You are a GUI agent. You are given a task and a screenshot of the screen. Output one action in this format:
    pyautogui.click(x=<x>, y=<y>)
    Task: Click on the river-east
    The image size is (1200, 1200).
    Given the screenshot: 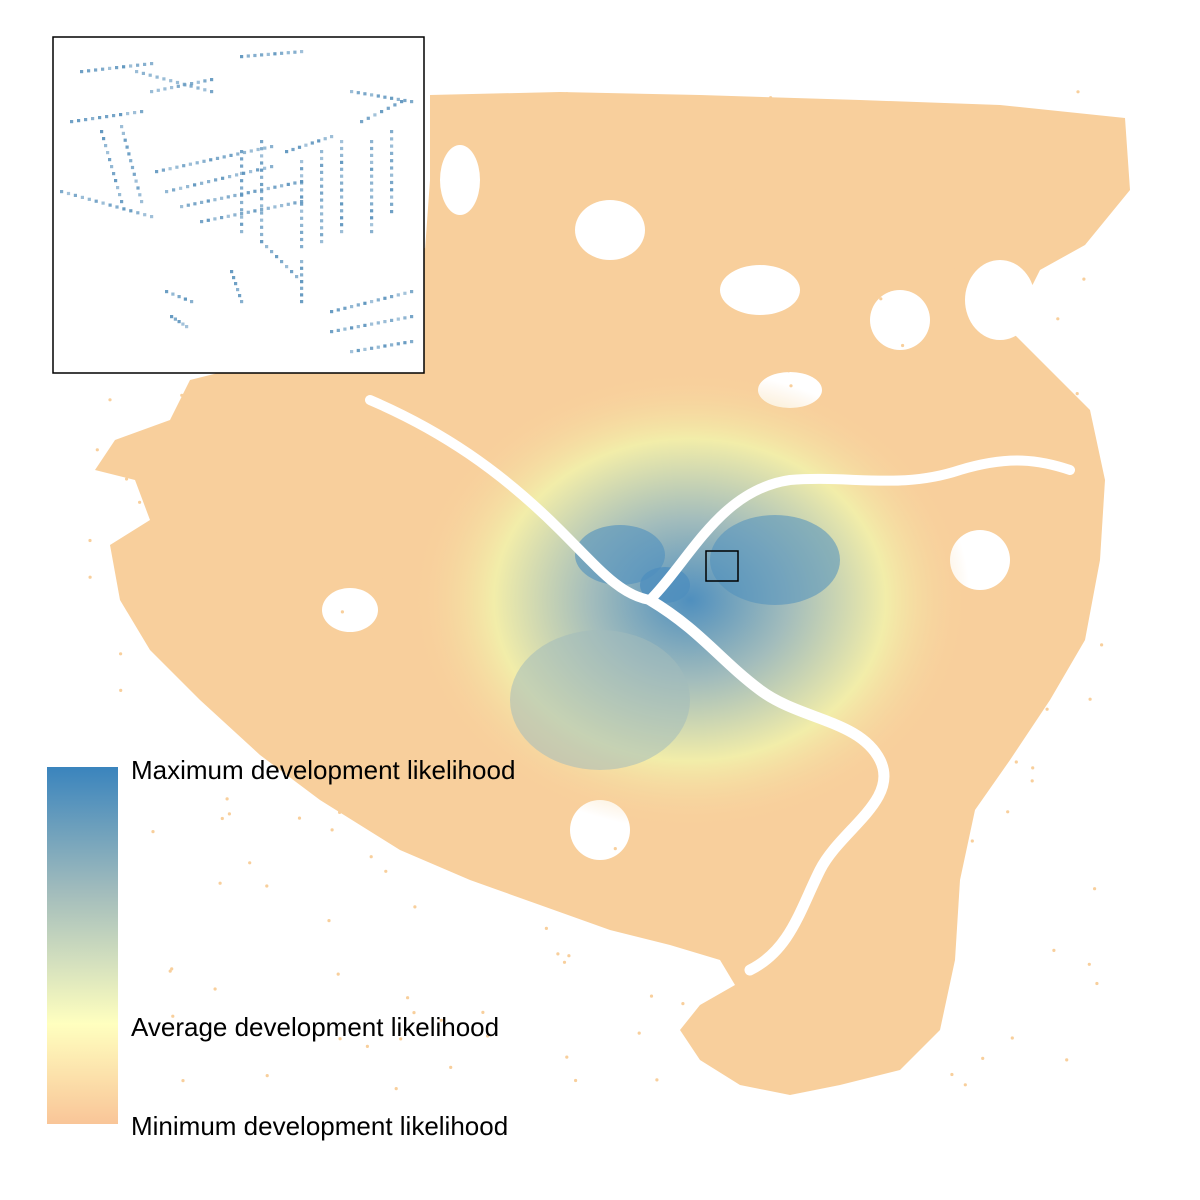 What is the action you would take?
    pyautogui.click(x=860, y=530)
    